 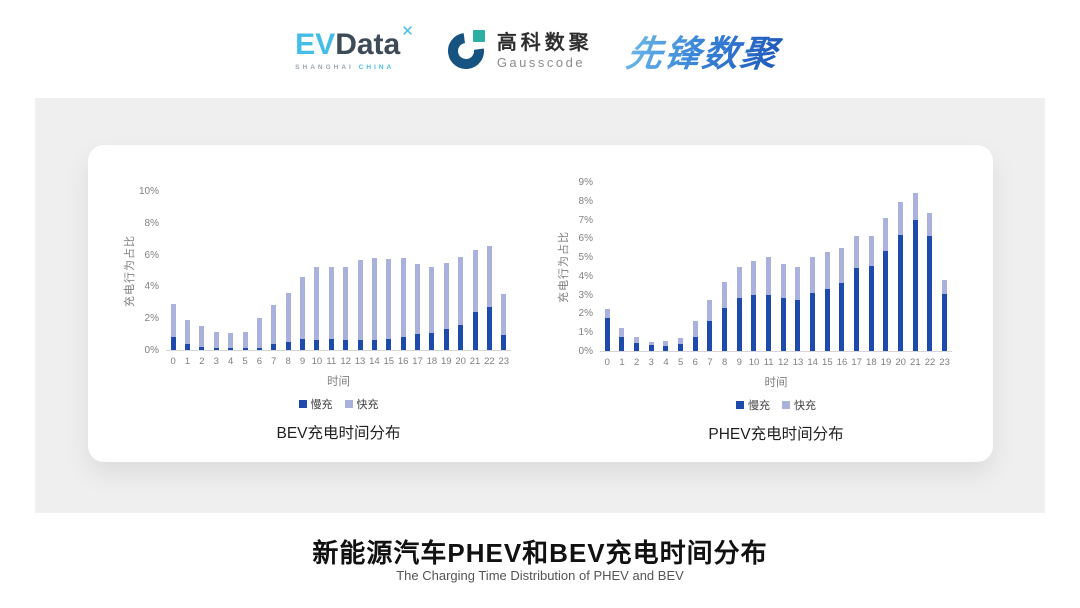 I want to click on x-tick-label: 11, so click(x=331, y=361).